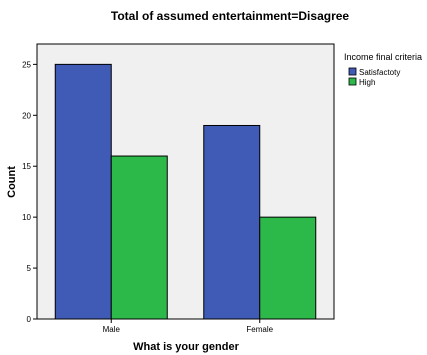  What do you see at coordinates (188, 326) in the screenshot?
I see `x-axis: Male Female` at bounding box center [188, 326].